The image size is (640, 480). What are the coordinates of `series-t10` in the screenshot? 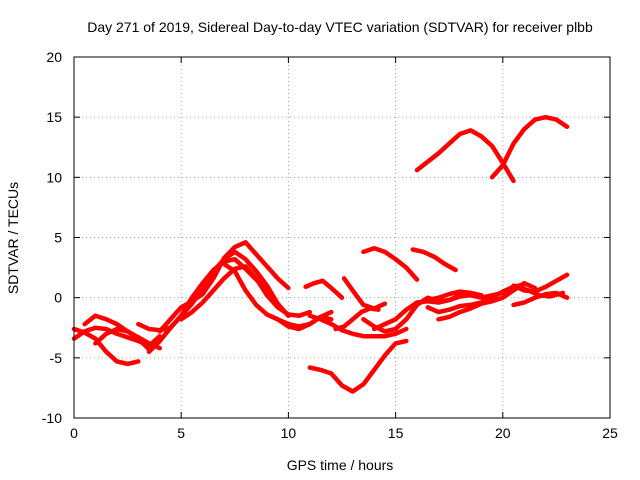 It's located at (299, 322).